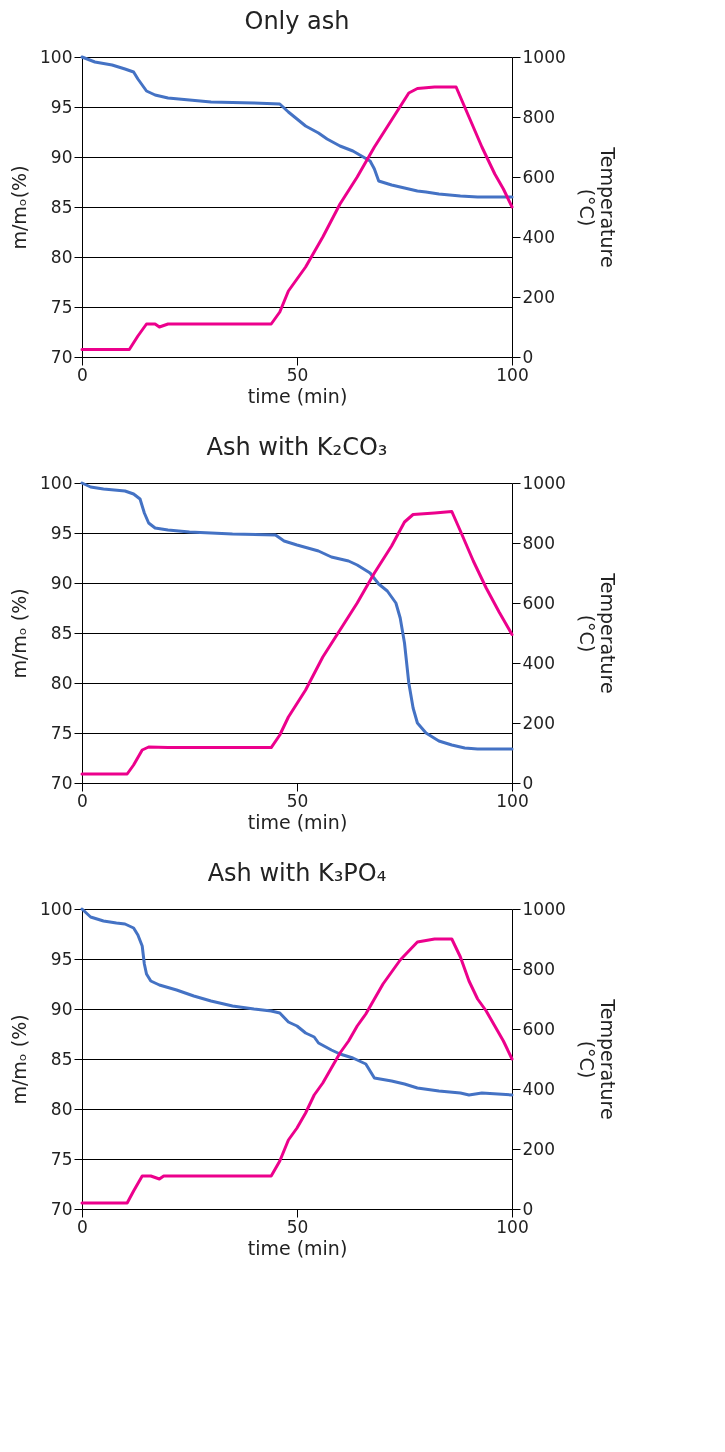  I want to click on chart-title: Ash with K₃PO₄, so click(297, 873).